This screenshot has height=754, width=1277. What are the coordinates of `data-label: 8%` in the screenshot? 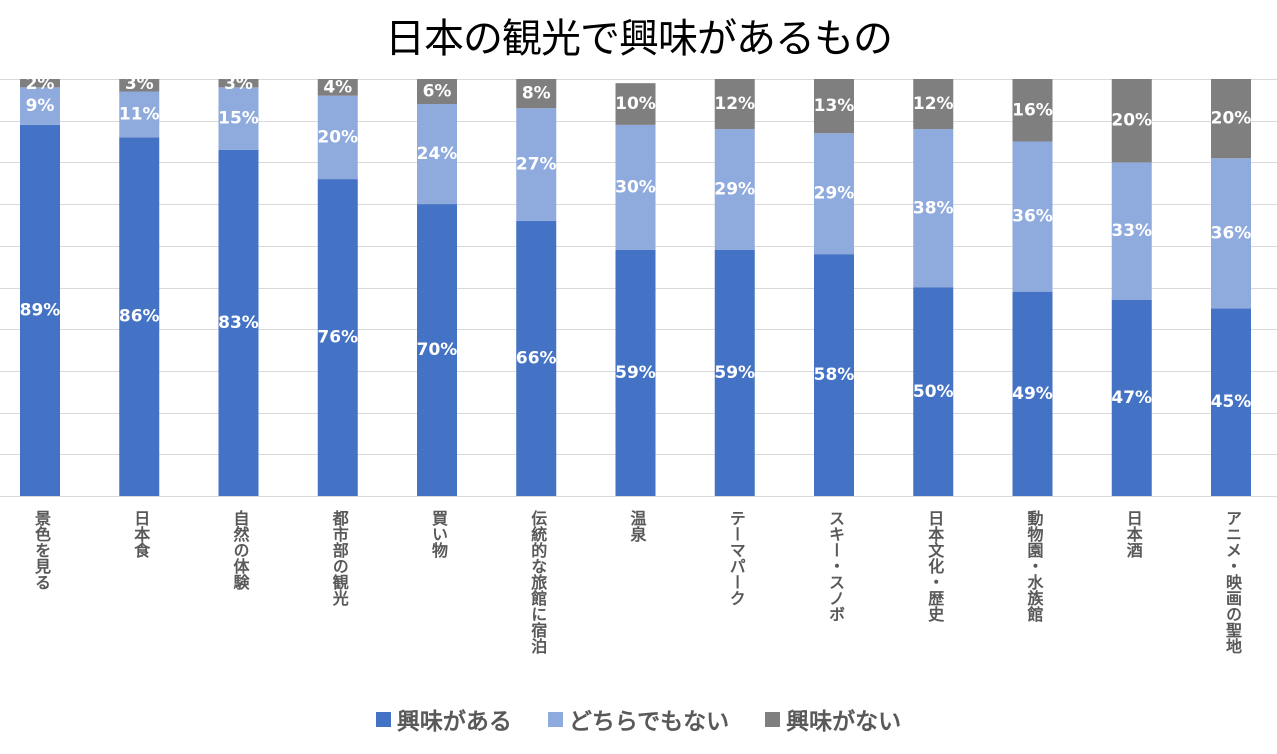 It's located at (536, 94).